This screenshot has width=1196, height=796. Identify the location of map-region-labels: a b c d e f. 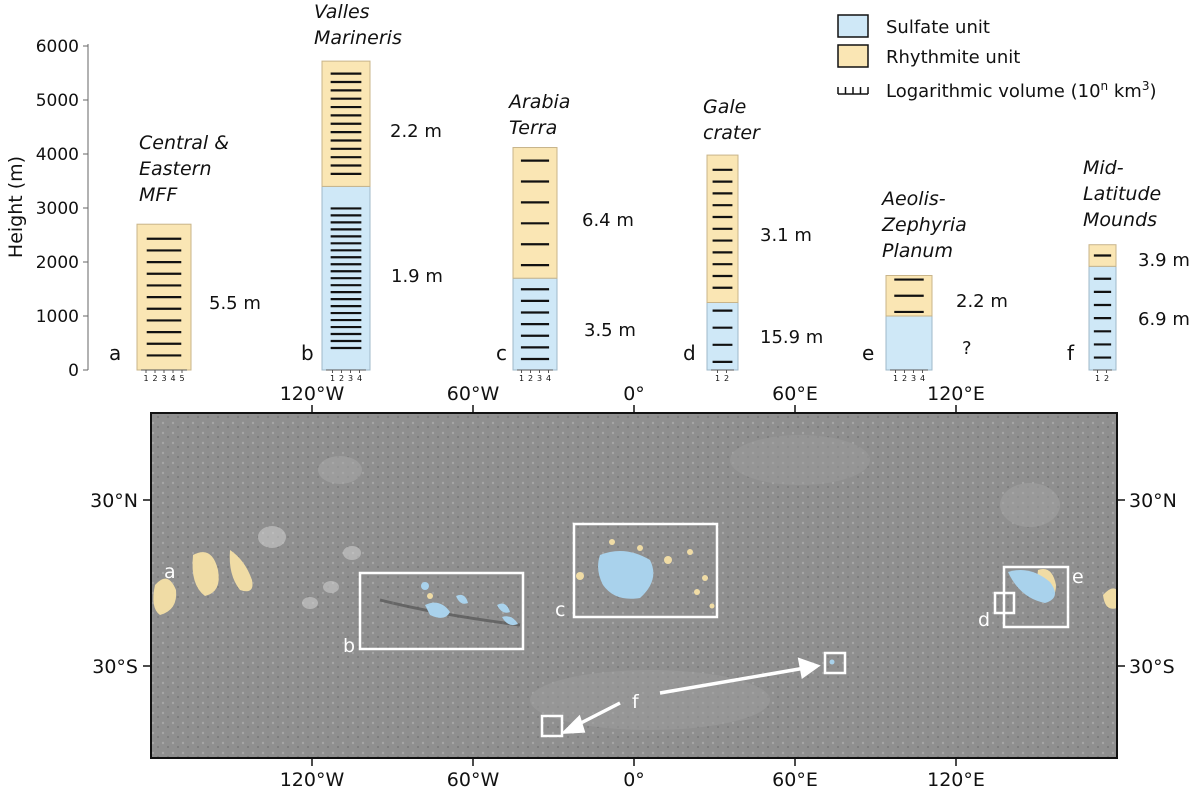
(624, 637).